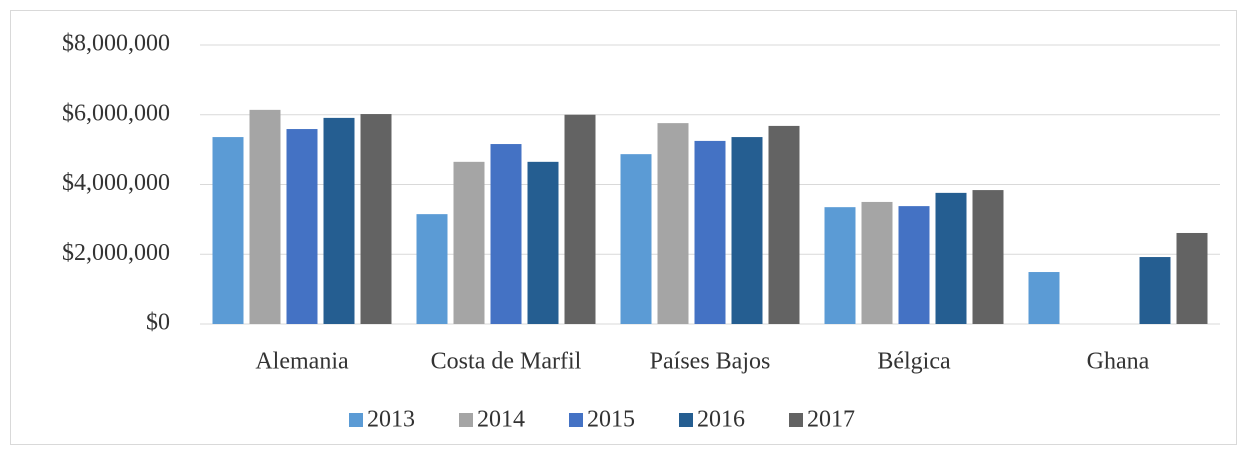 The height and width of the screenshot is (455, 1249). I want to click on legend-label: 2016, so click(721, 420).